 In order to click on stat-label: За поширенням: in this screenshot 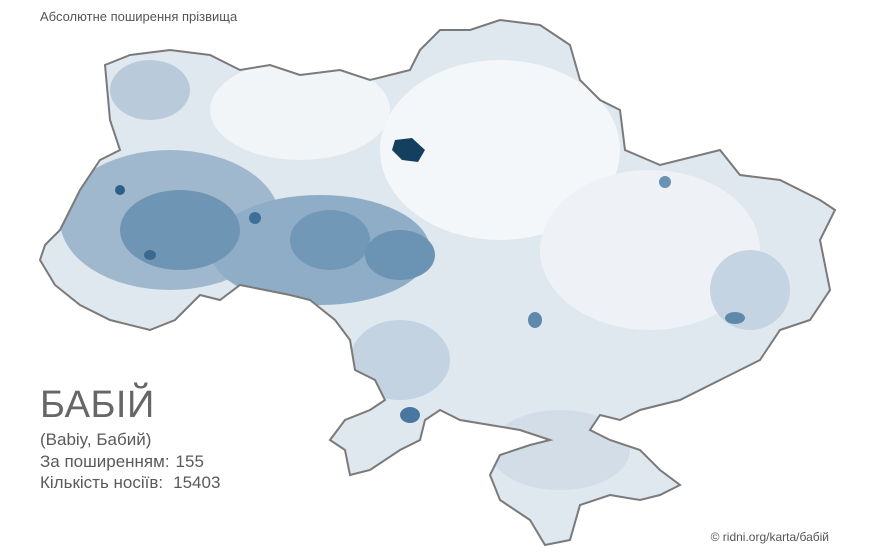, I will do `click(105, 461)`.